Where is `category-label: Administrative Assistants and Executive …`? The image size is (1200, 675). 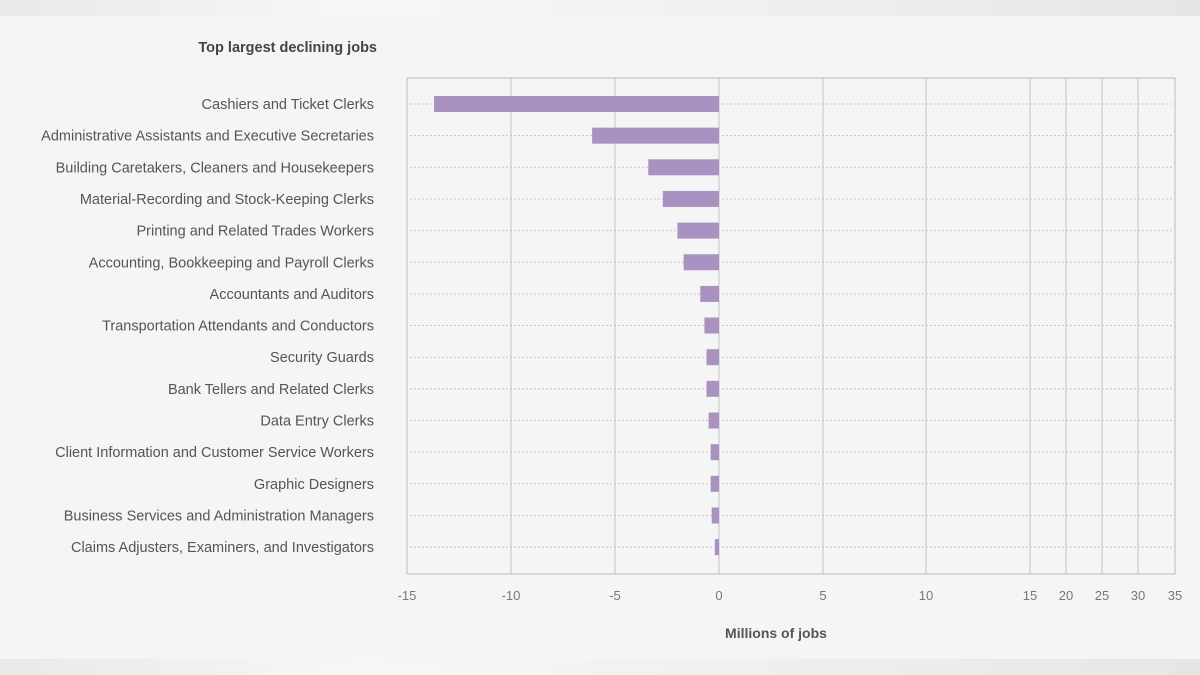
category-label: Administrative Assistants and Executive … is located at coordinates (207, 137).